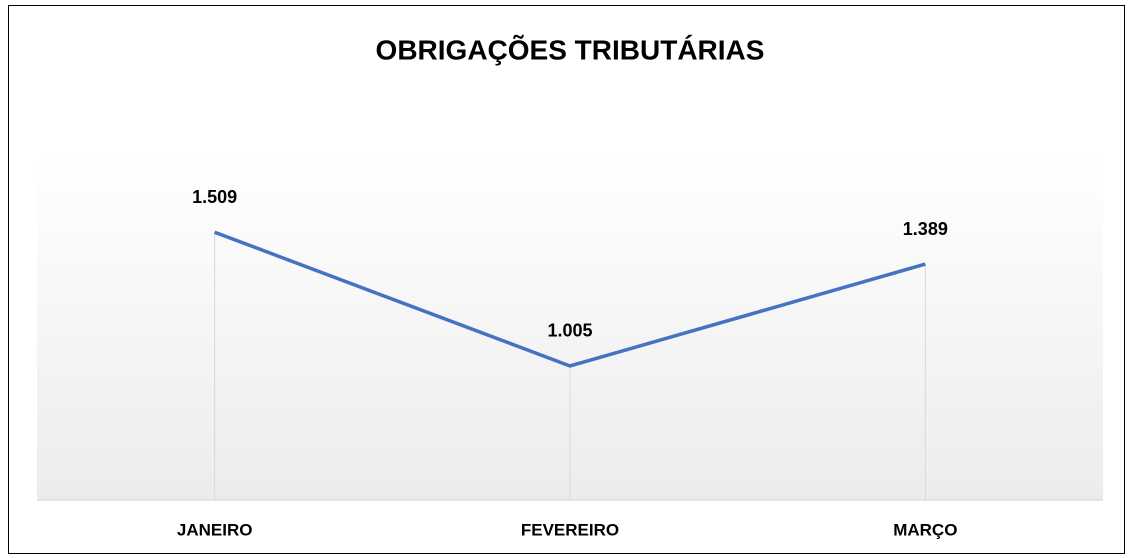  Describe the element at coordinates (925, 229) in the screenshot. I see `data-label: 1.389` at that location.